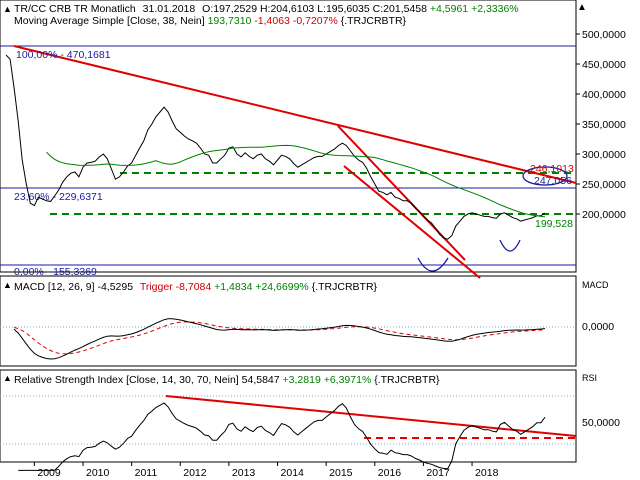 Image resolution: width=640 pixels, height=480 pixels. What do you see at coordinates (49, 473) in the screenshot?
I see `x-tick-label: 2009` at bounding box center [49, 473].